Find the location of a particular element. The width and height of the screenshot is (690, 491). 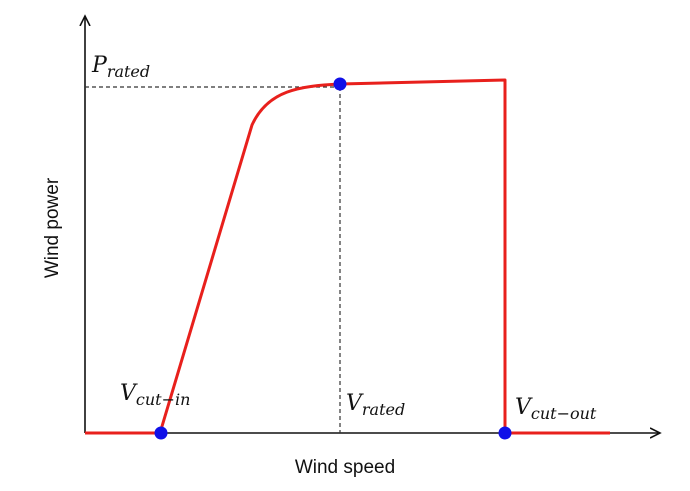

label-sub: cut−out is located at coordinates (564, 413).